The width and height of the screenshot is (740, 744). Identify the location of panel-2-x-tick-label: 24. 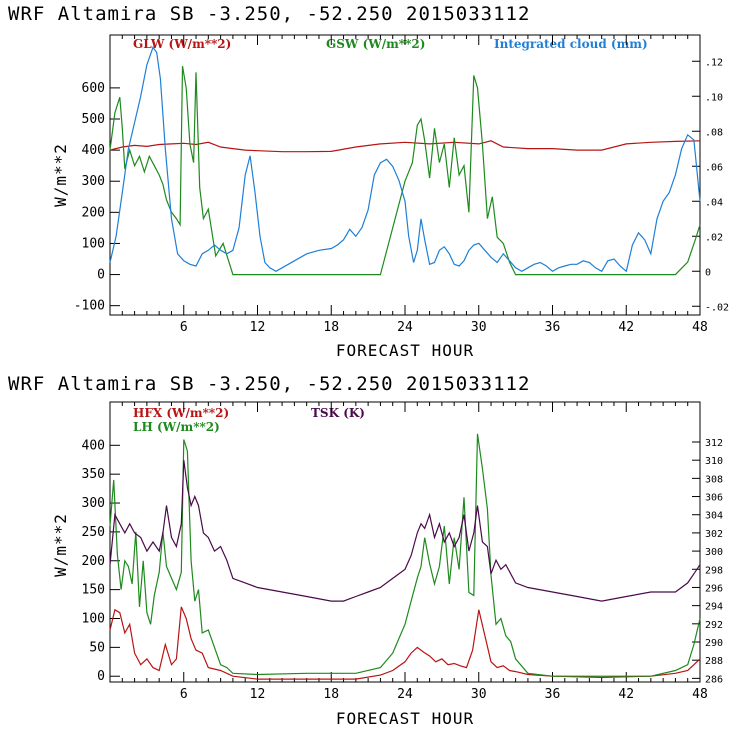
(405, 694).